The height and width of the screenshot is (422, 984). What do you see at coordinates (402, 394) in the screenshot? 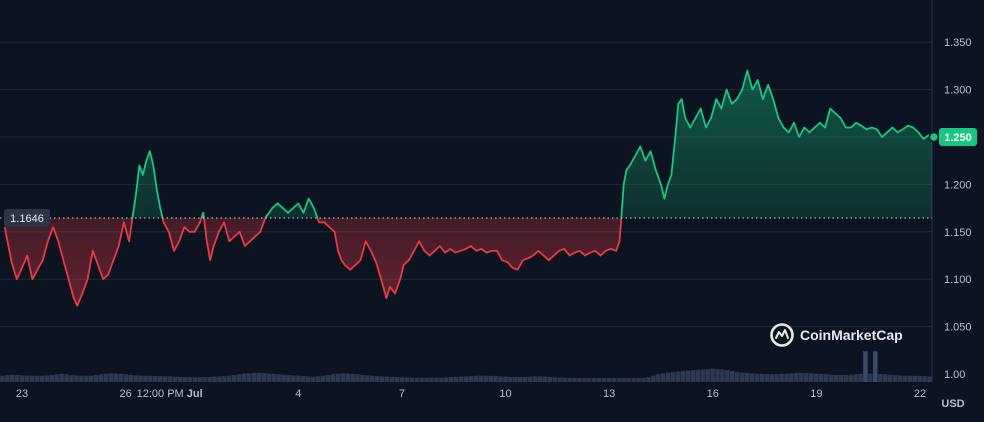
I see `x-tick-label: 7` at bounding box center [402, 394].